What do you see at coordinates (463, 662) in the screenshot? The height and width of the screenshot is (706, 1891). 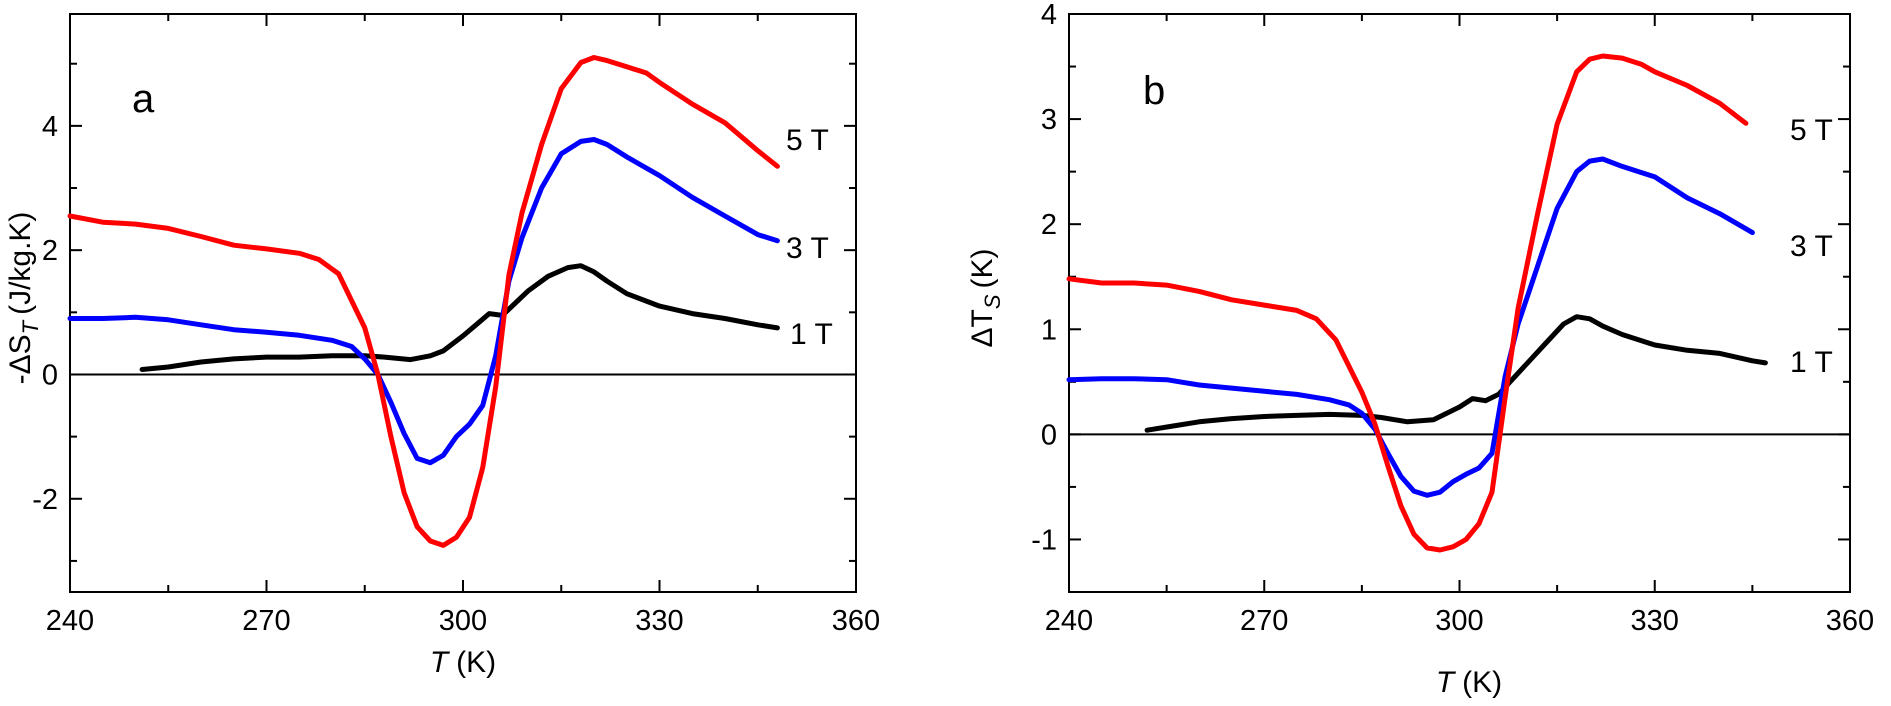 I see `panel-a-x-axis-title: T (K)` at bounding box center [463, 662].